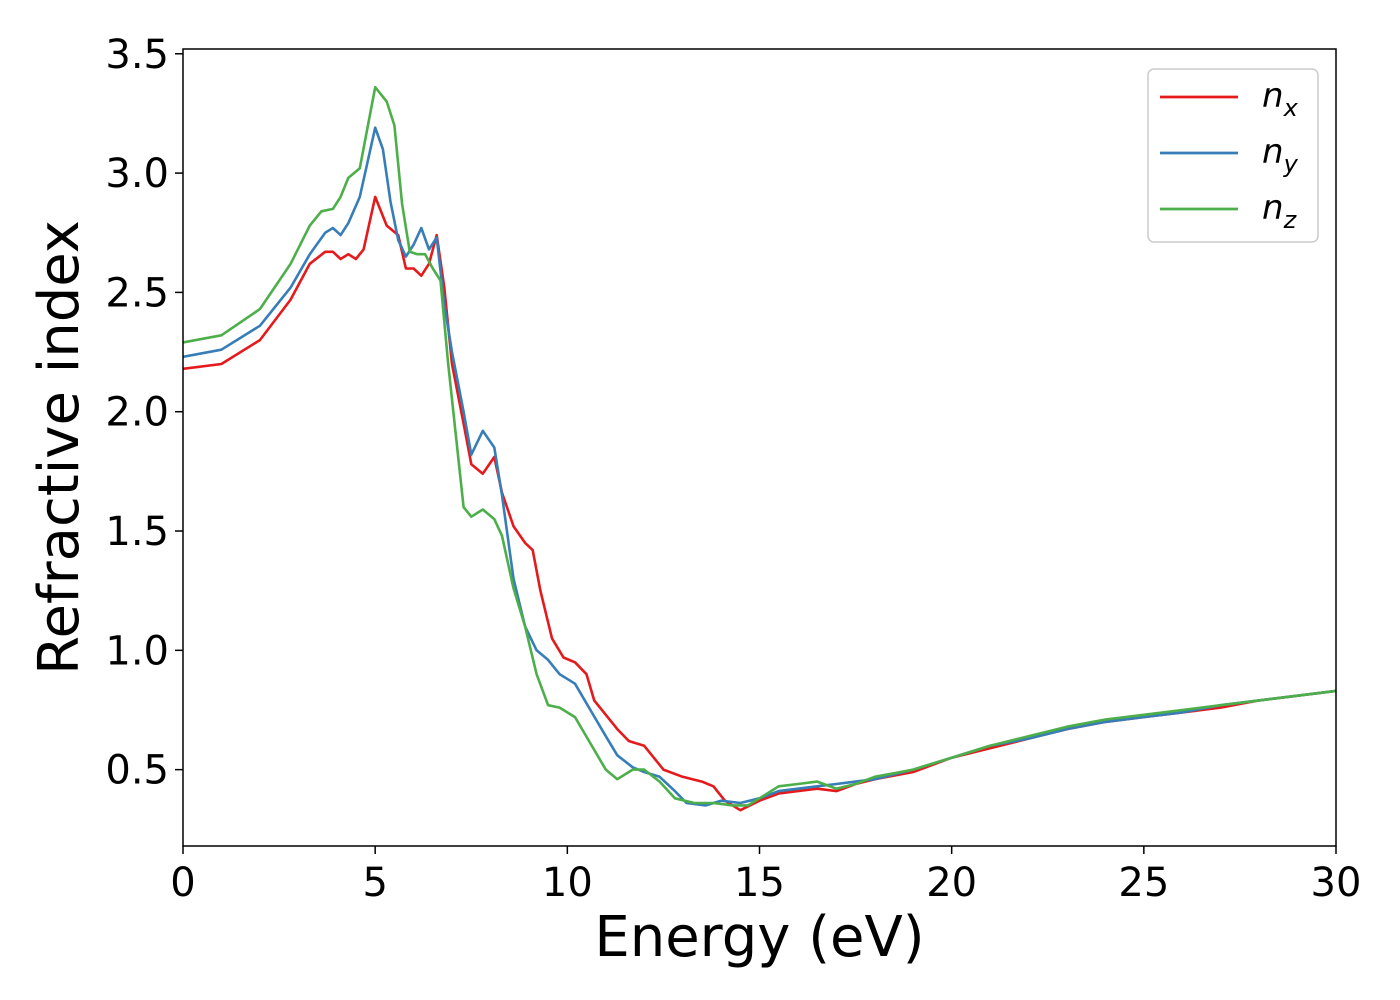 This screenshot has width=1400, height=1000. Describe the element at coordinates (137, 413) in the screenshot. I see `y-tick-label: 2.0` at that location.